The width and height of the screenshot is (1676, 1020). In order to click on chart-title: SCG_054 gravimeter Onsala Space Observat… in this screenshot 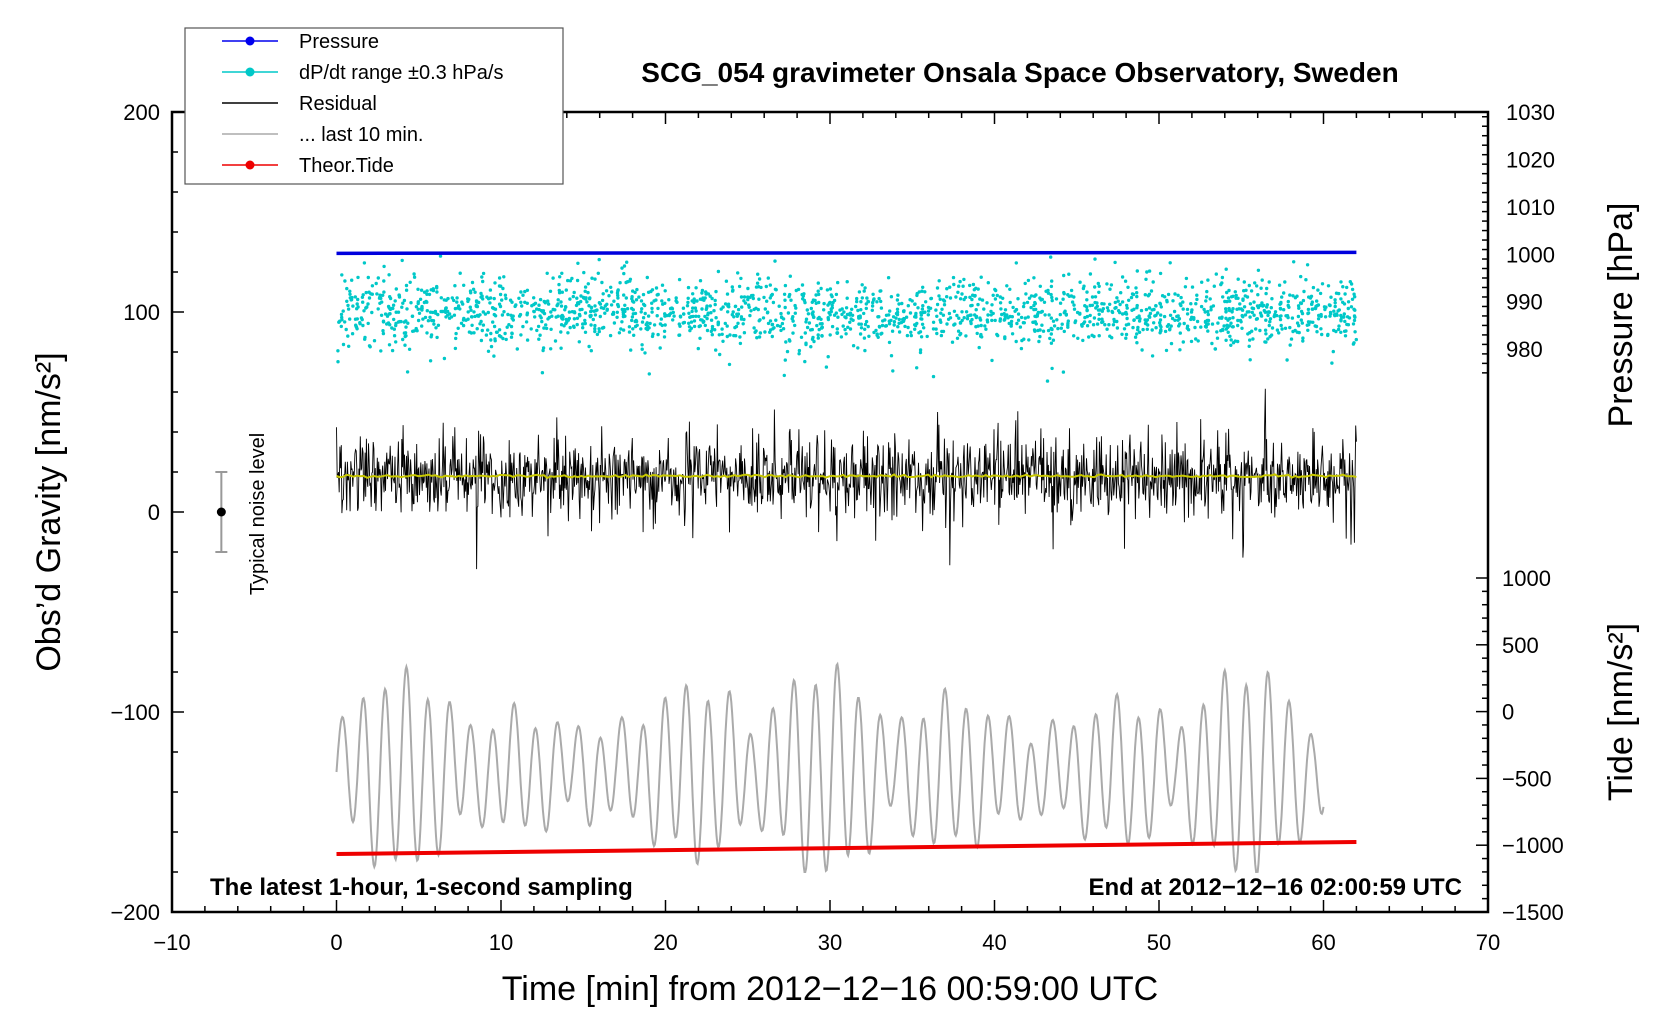, I will do `click(1019, 72)`.